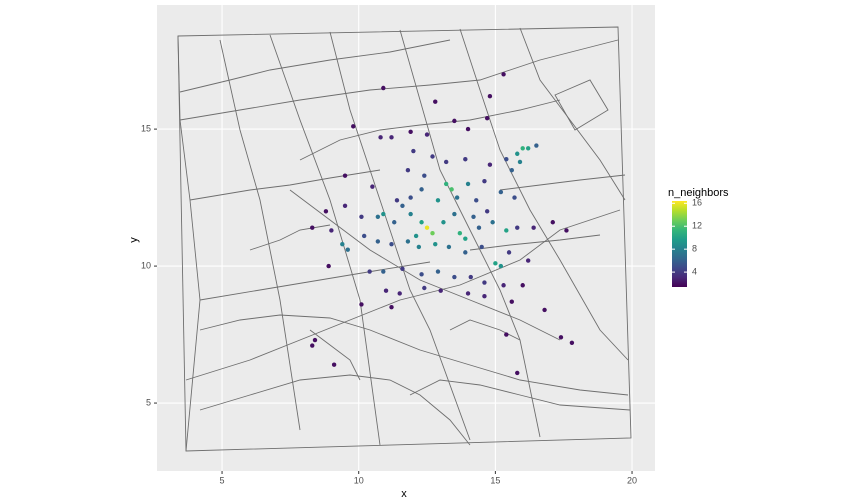 Image resolution: width=864 pixels, height=504 pixels. I want to click on colorbar-label: 4, so click(694, 271).